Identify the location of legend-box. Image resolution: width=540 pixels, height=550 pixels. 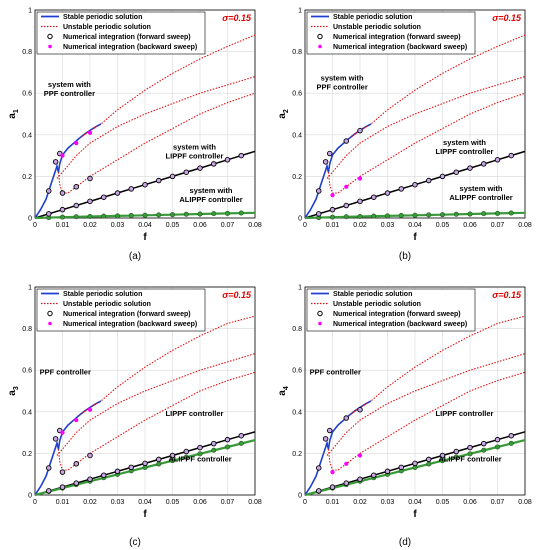
(391, 310).